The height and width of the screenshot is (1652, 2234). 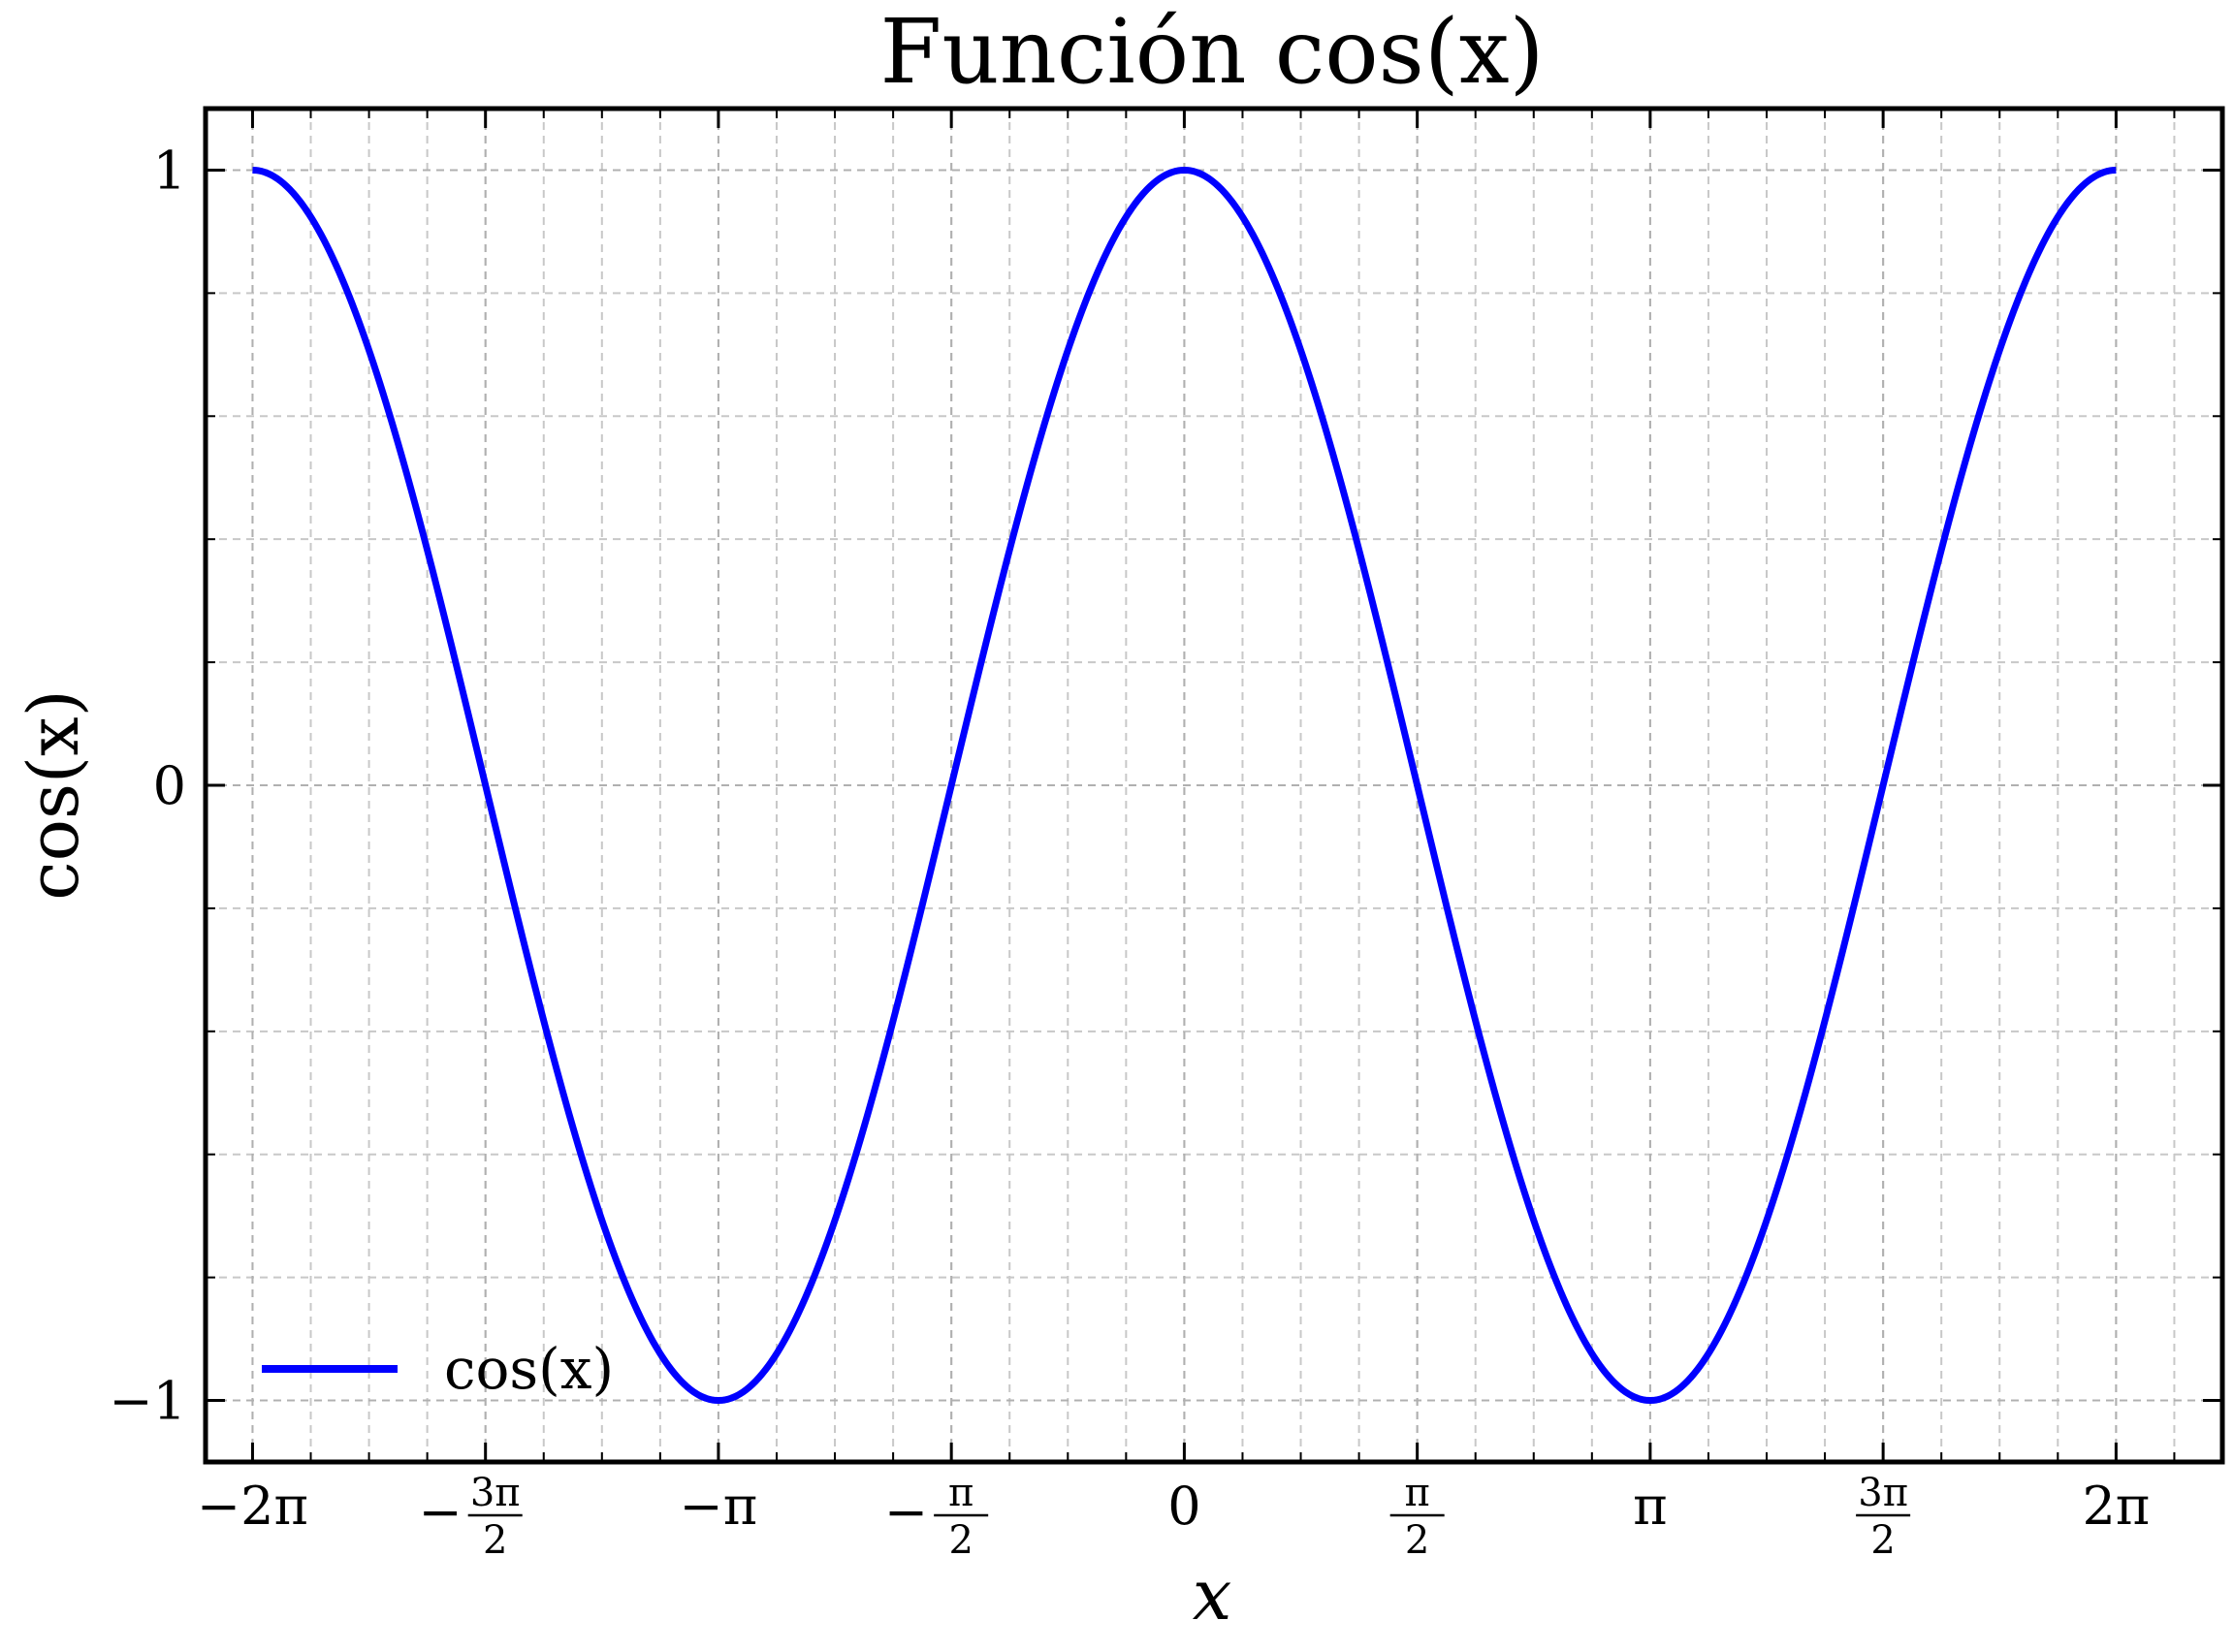 What do you see at coordinates (169, 786) in the screenshot?
I see `y-tick-label: 0` at bounding box center [169, 786].